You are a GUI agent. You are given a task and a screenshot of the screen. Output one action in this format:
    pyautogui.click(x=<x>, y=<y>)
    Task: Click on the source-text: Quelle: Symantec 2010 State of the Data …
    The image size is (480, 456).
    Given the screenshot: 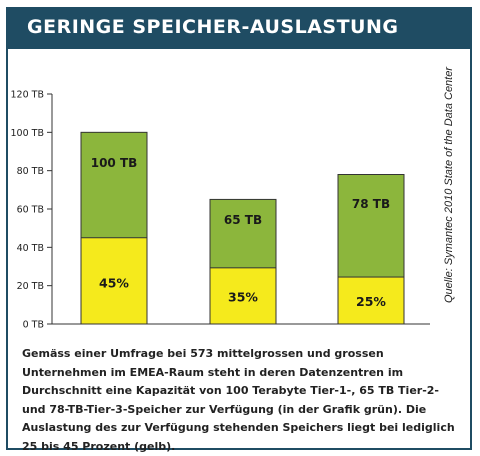 What is the action you would take?
    pyautogui.click(x=449, y=185)
    